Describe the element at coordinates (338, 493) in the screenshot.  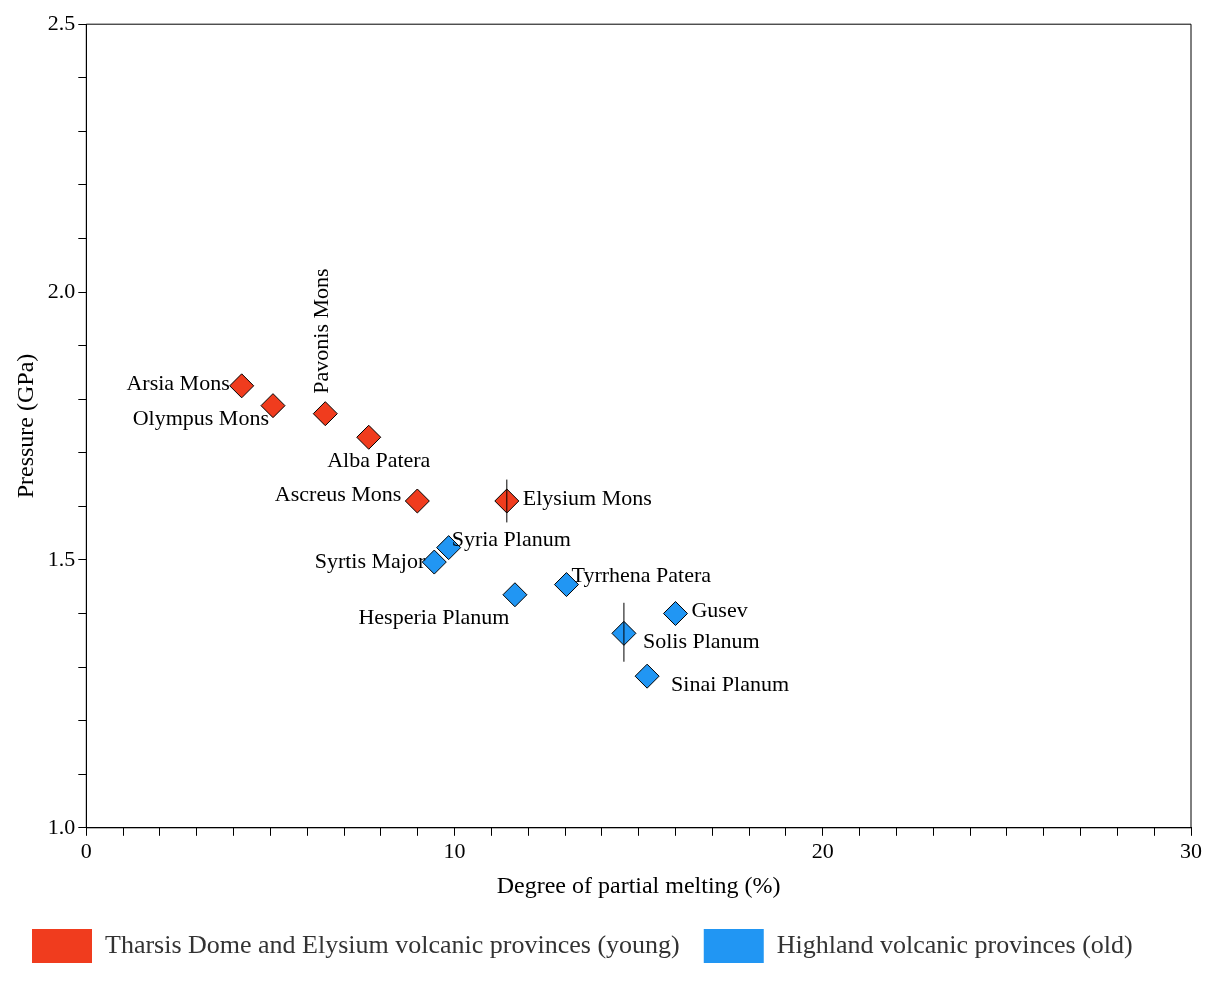
I see `annotation: Ascreus Mons` at that location.